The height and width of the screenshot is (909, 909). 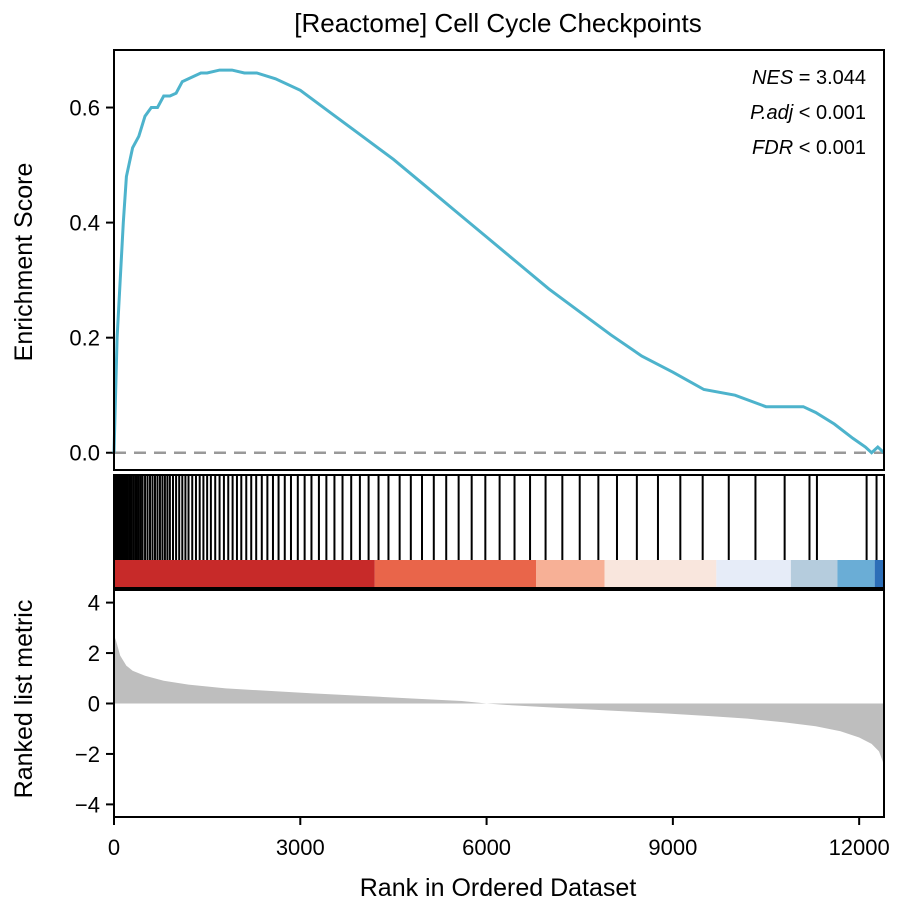 I want to click on gene-hits-panel, so click(x=499, y=531).